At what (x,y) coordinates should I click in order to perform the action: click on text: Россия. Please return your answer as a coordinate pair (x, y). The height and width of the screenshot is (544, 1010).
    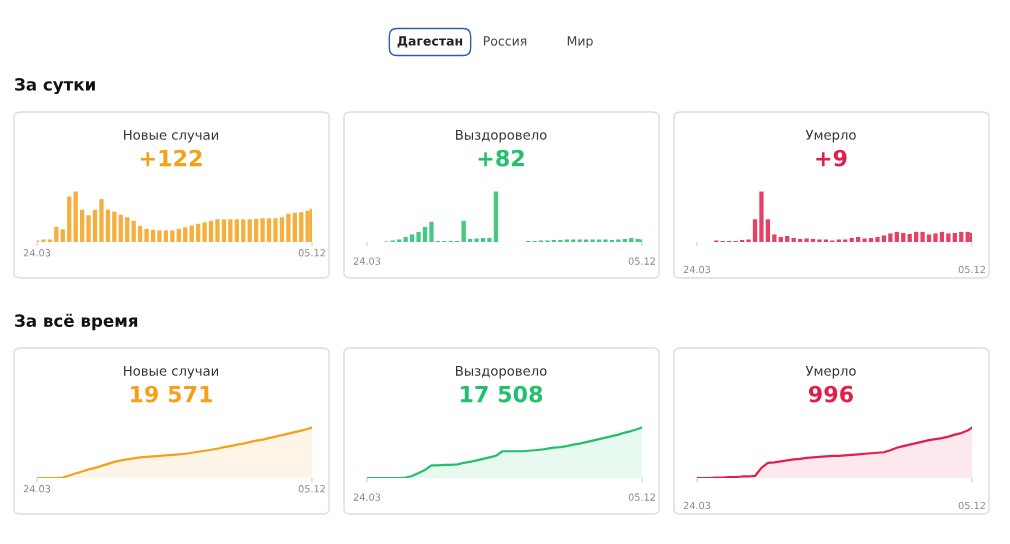
    Looking at the image, I should click on (505, 41).